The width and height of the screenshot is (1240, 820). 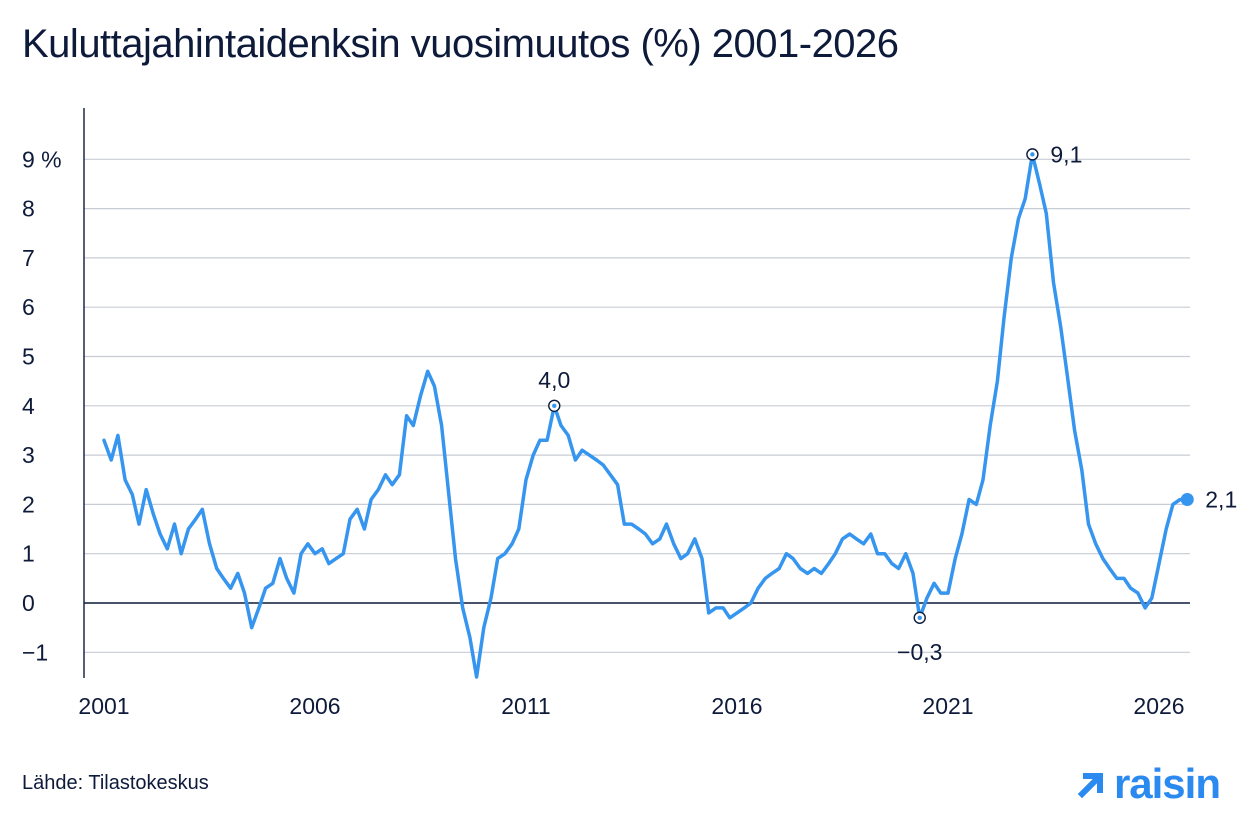 What do you see at coordinates (1221, 499) in the screenshot?
I see `annotation-label: 2,1` at bounding box center [1221, 499].